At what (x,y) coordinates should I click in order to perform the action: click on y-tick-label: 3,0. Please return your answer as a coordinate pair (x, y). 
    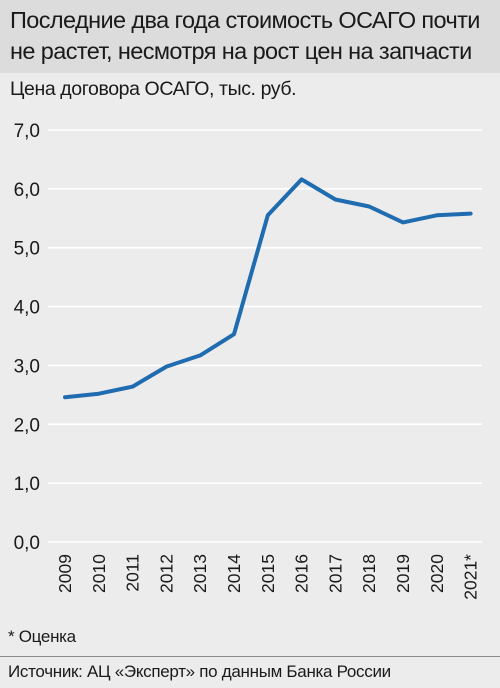
    Looking at the image, I should click on (27, 366).